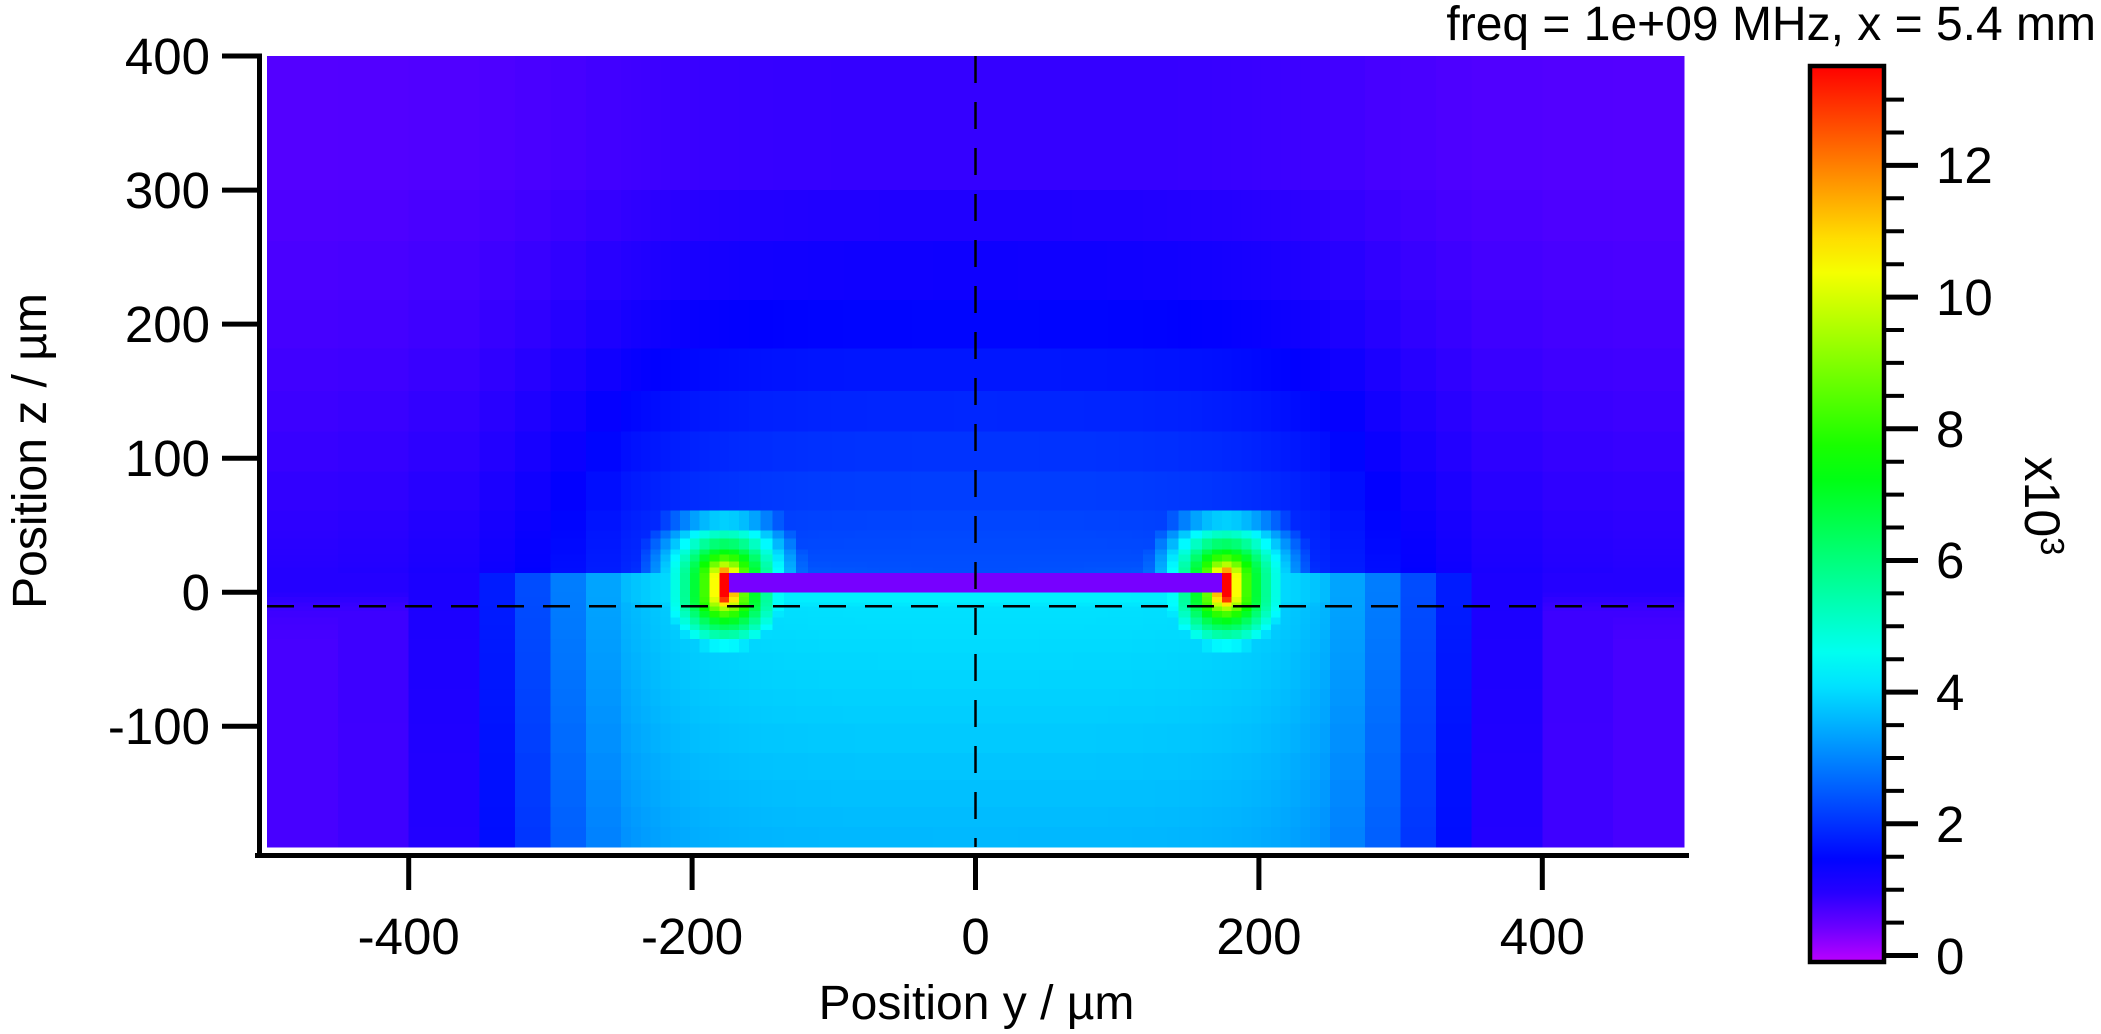 This screenshot has width=2101, height=1034. What do you see at coordinates (1950, 560) in the screenshot?
I see `svg-text: 6` at bounding box center [1950, 560].